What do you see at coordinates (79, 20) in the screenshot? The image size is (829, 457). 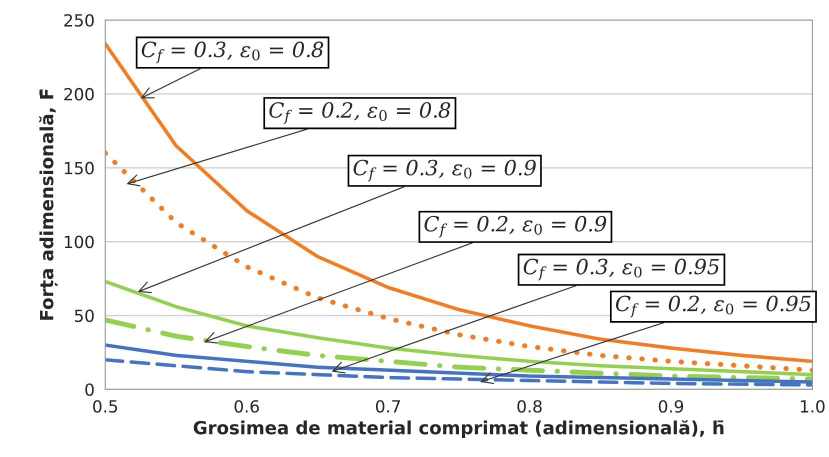 I see `y-tick-label: 250` at bounding box center [79, 20].